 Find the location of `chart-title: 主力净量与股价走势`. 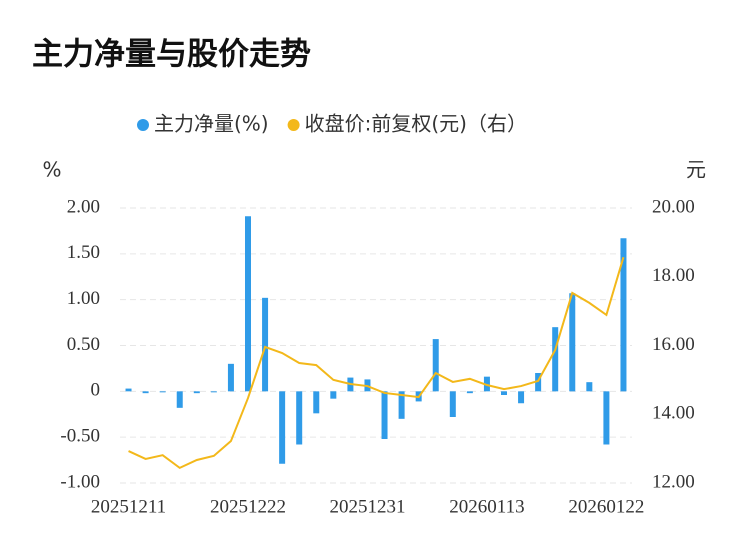

chart-title: 主力净量与股价走势 is located at coordinates (171, 55).